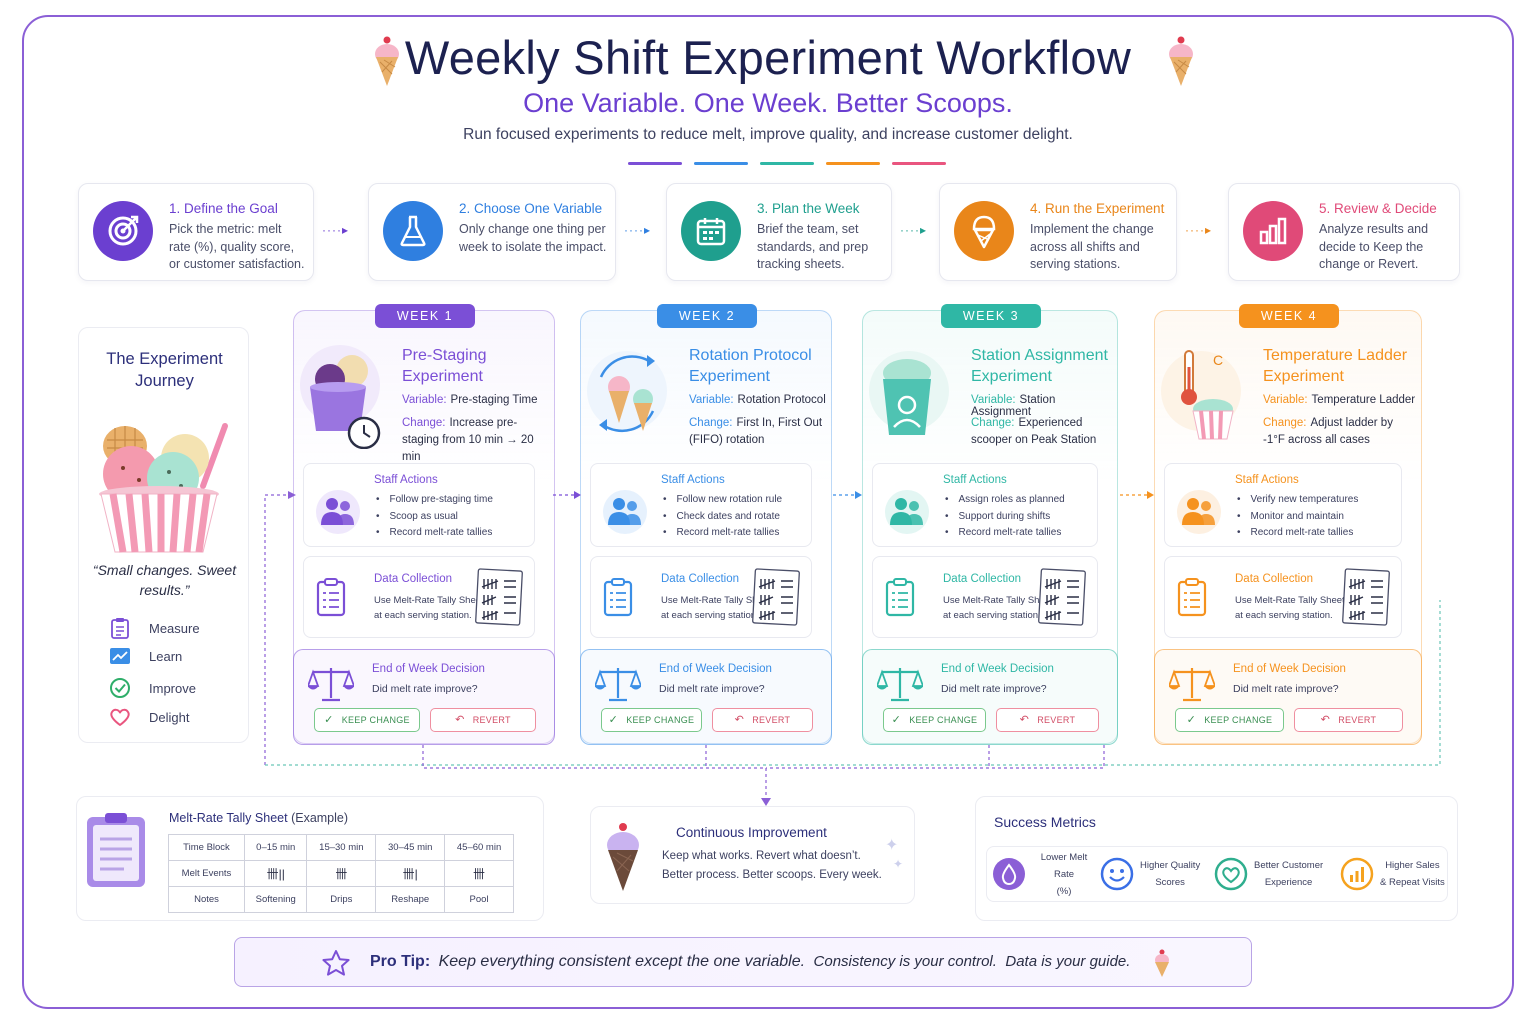 This screenshot has width=1536, height=1024. I want to click on week-variable-label: Variable:, so click(993, 400).